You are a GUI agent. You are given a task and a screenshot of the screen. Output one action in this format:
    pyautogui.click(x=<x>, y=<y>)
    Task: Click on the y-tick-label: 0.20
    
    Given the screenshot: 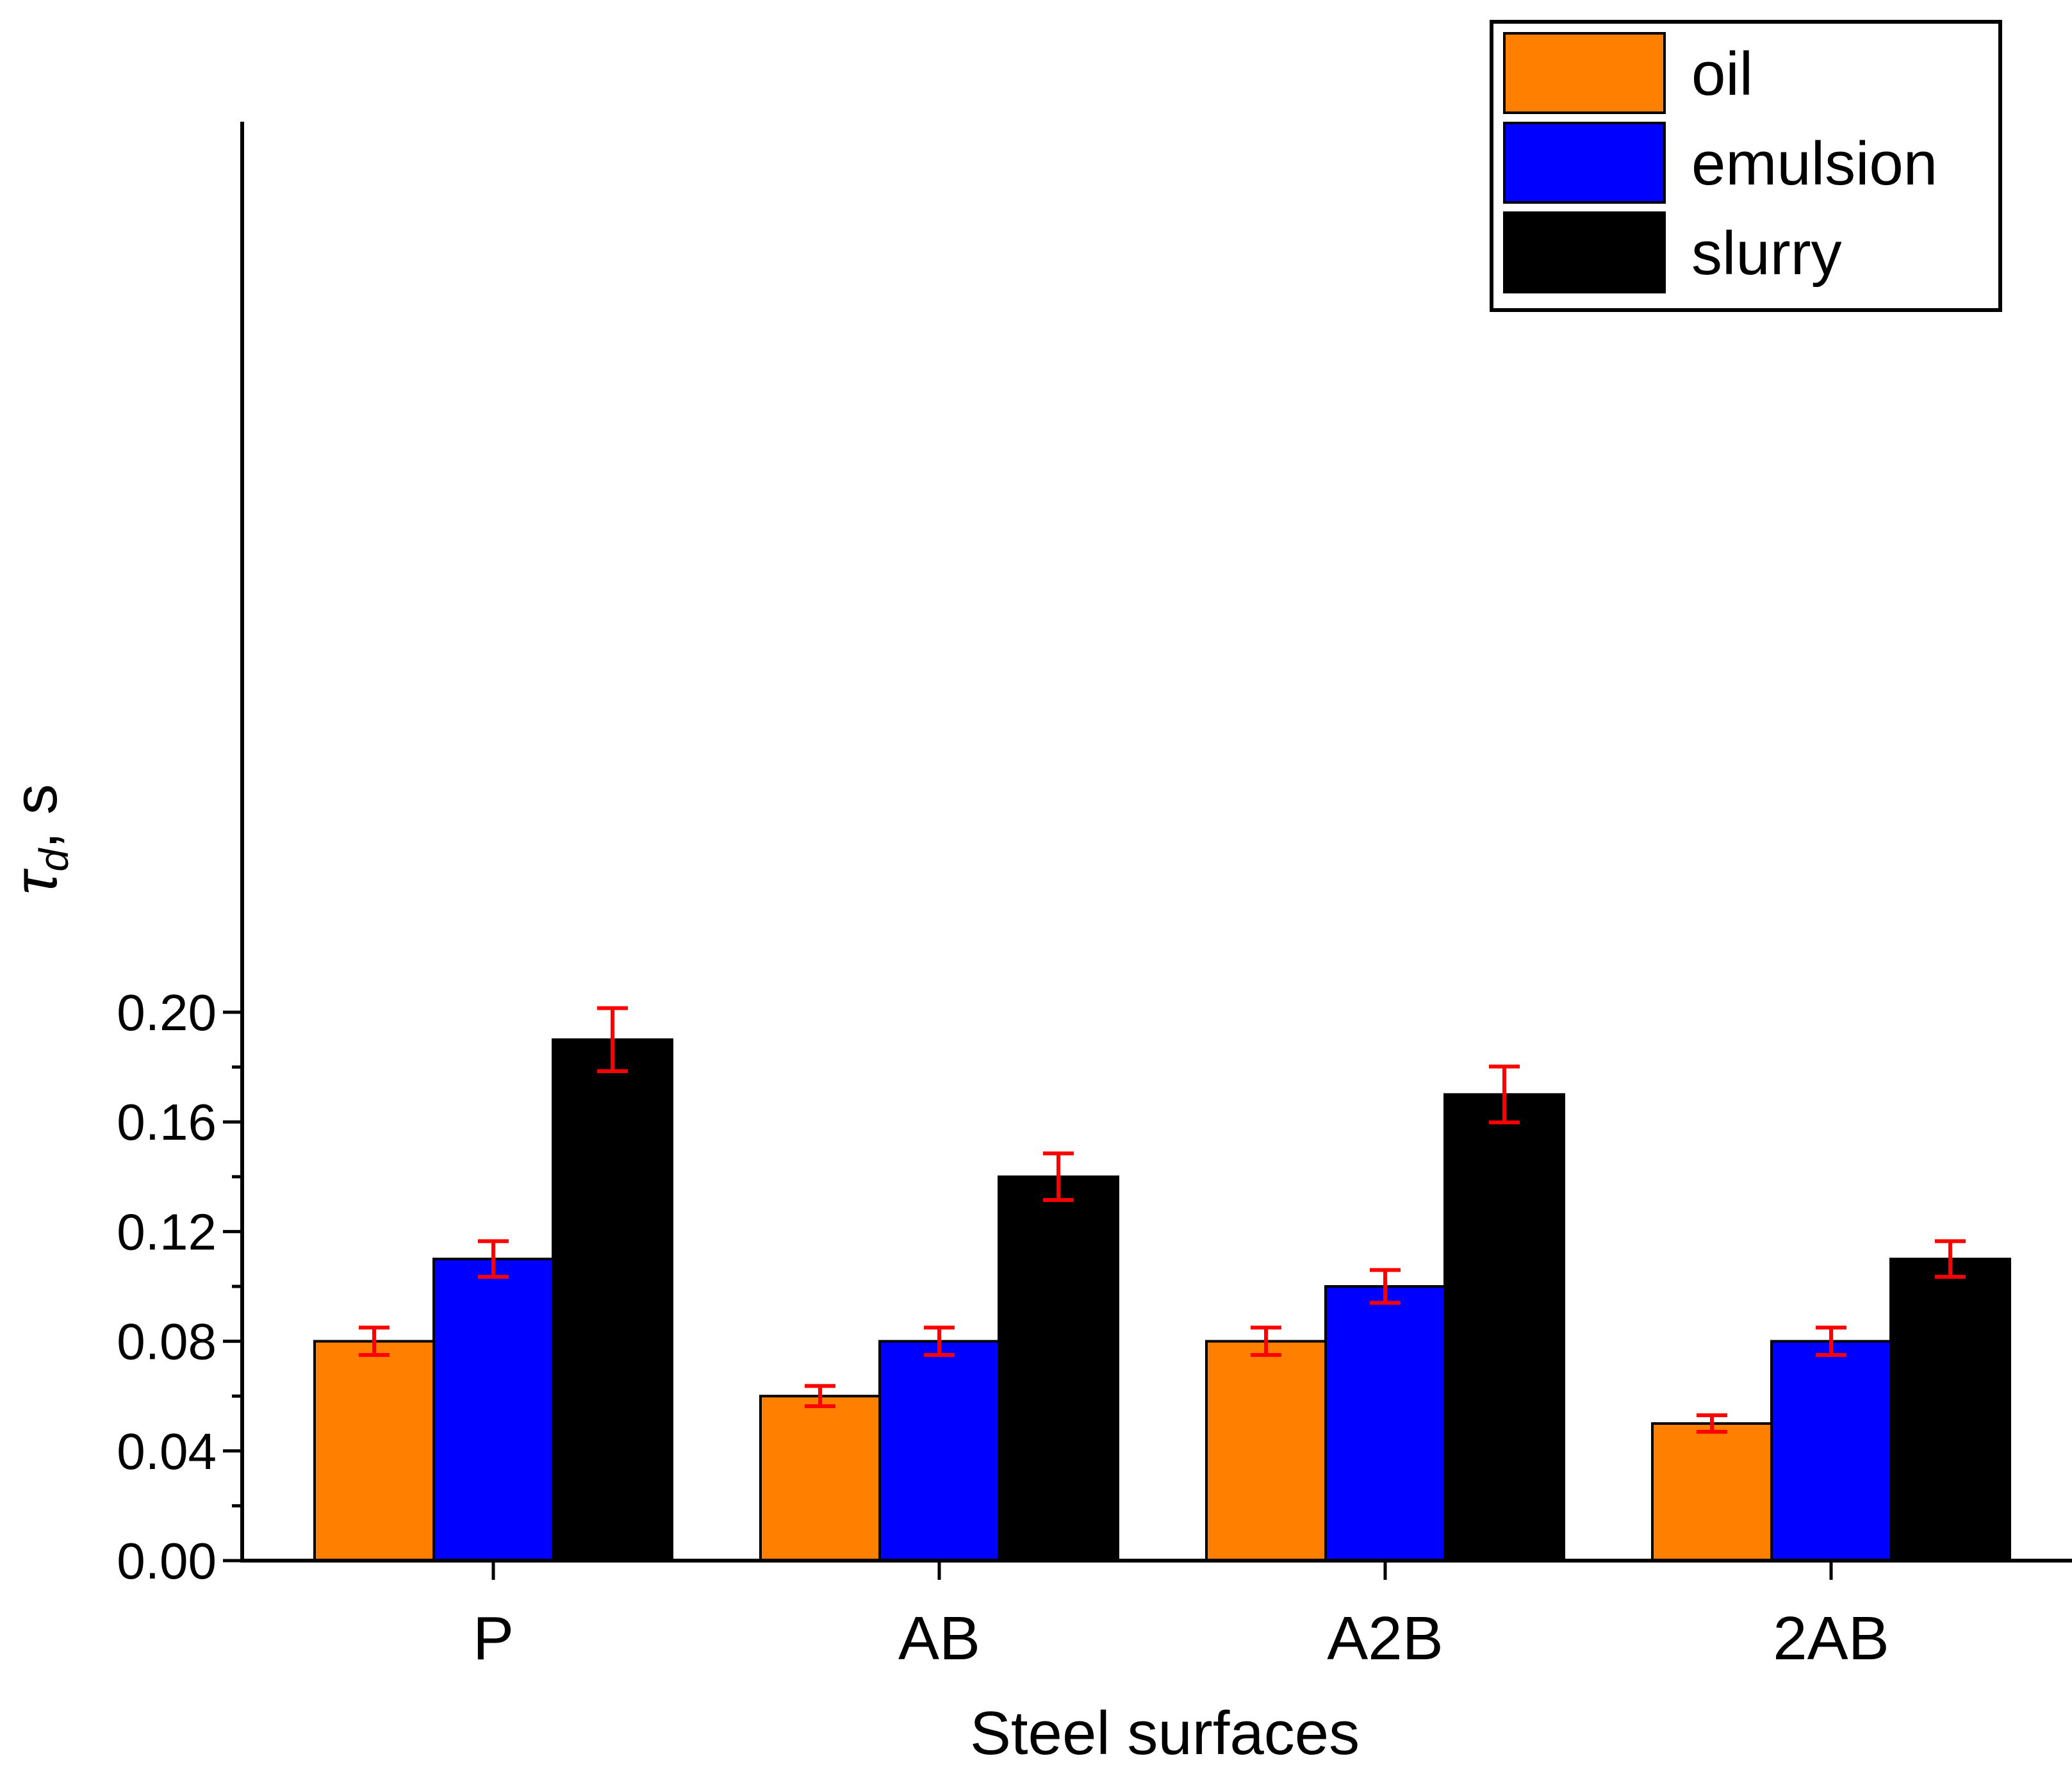 What is the action you would take?
    pyautogui.click(x=167, y=1012)
    